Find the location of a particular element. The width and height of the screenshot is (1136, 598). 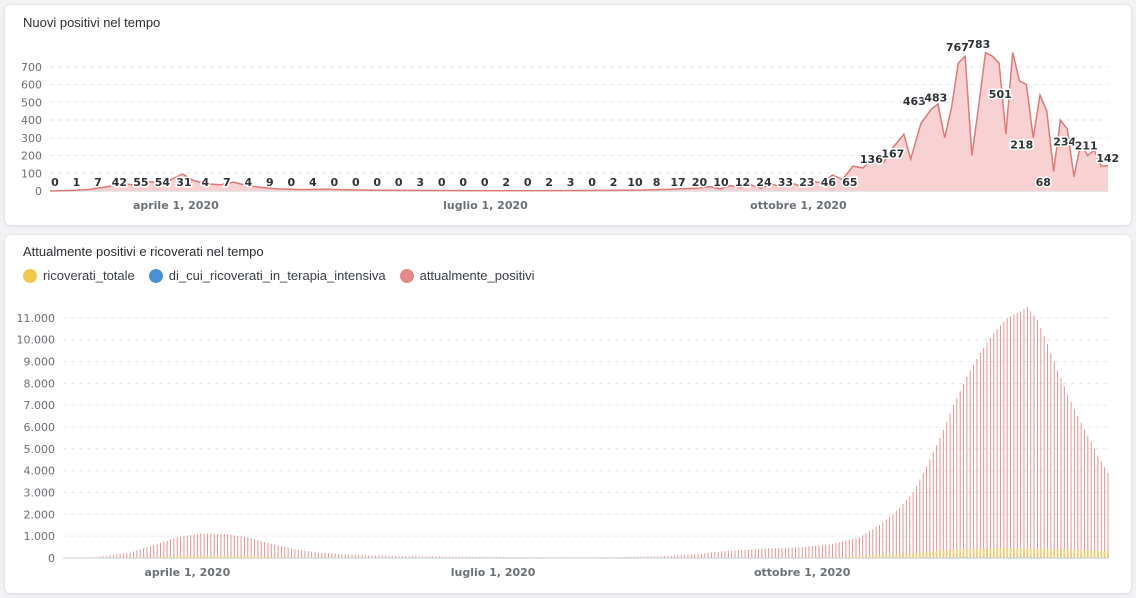

data-label: 501 is located at coordinates (1000, 94).